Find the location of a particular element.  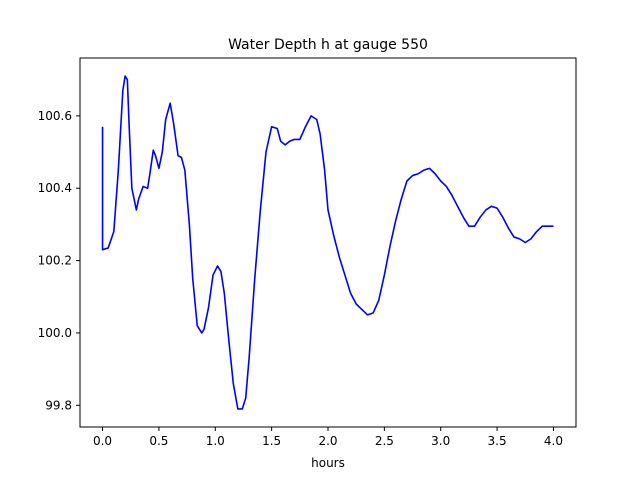

y-tick-label: 100.0 is located at coordinates (55, 333).